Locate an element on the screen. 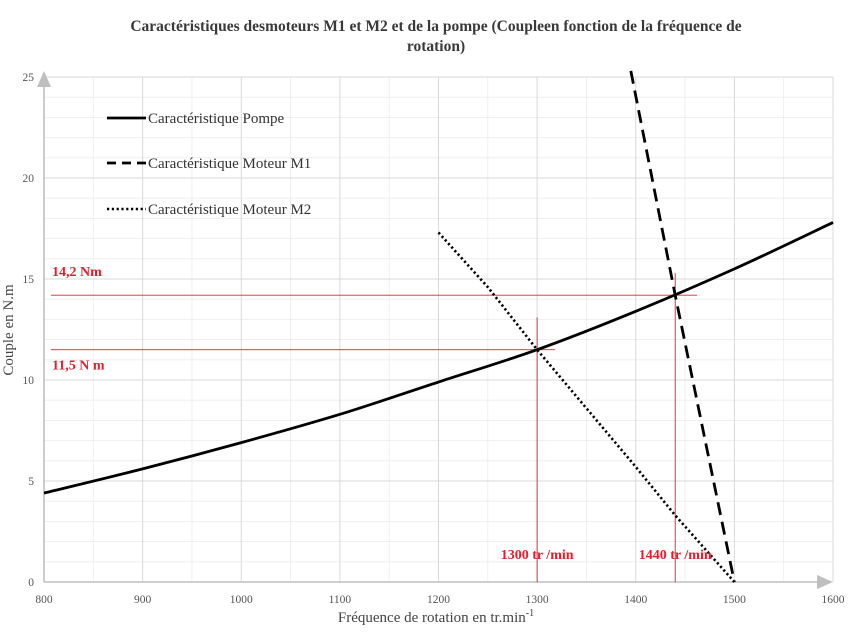  annotation-label: 11,5 N m is located at coordinates (78, 366).